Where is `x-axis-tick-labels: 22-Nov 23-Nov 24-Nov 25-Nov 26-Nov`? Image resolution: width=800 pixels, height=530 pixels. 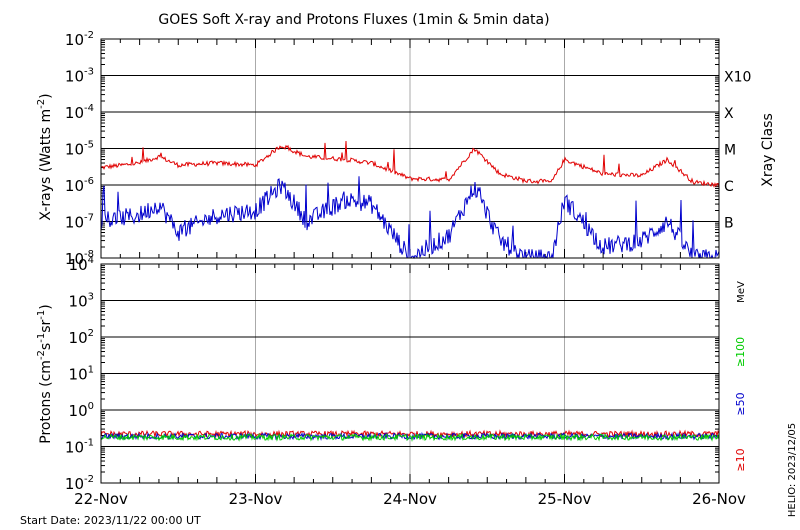 x-axis-tick-labels: 22-Nov 23-Nov 24-Nov 25-Nov 26-Nov is located at coordinates (410, 499).